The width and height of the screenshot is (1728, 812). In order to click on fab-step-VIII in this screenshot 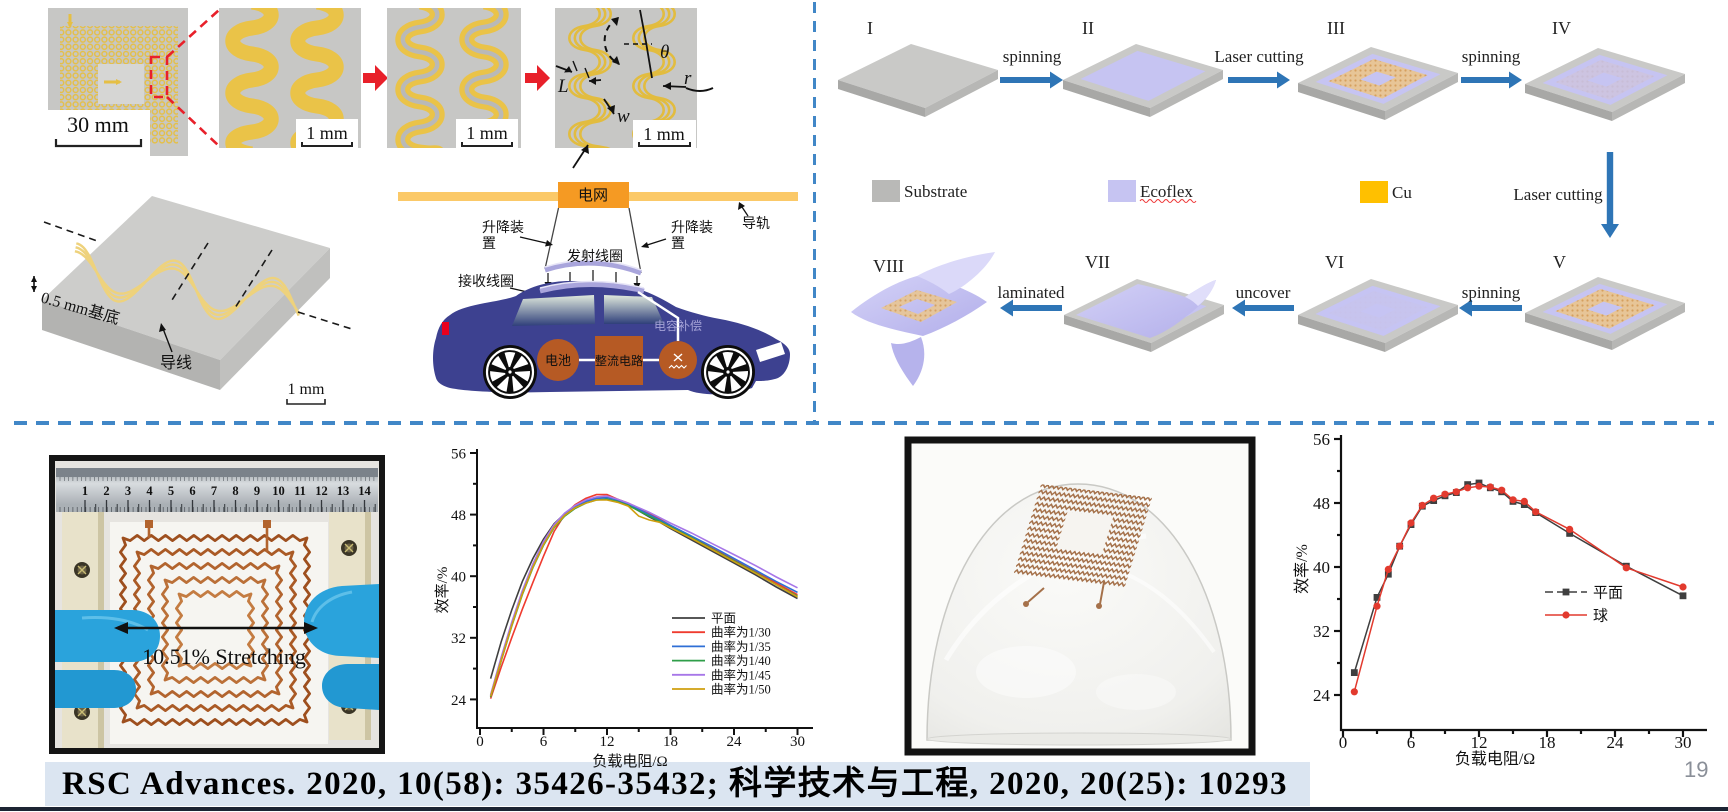, I will do `click(923, 319)`.